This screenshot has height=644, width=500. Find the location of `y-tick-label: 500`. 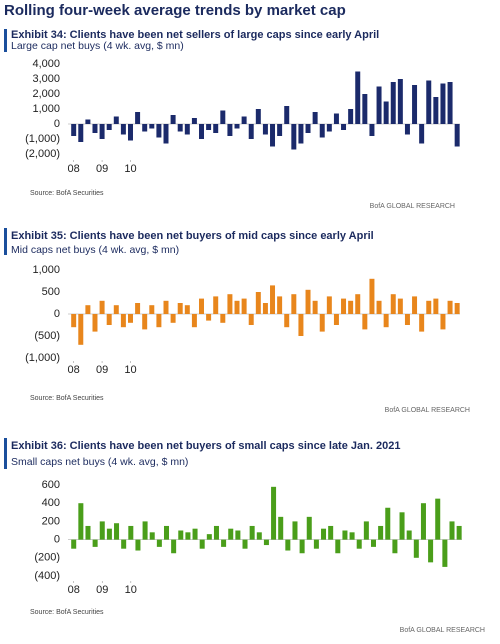

y-tick-label: 500 is located at coordinates (51, 292).